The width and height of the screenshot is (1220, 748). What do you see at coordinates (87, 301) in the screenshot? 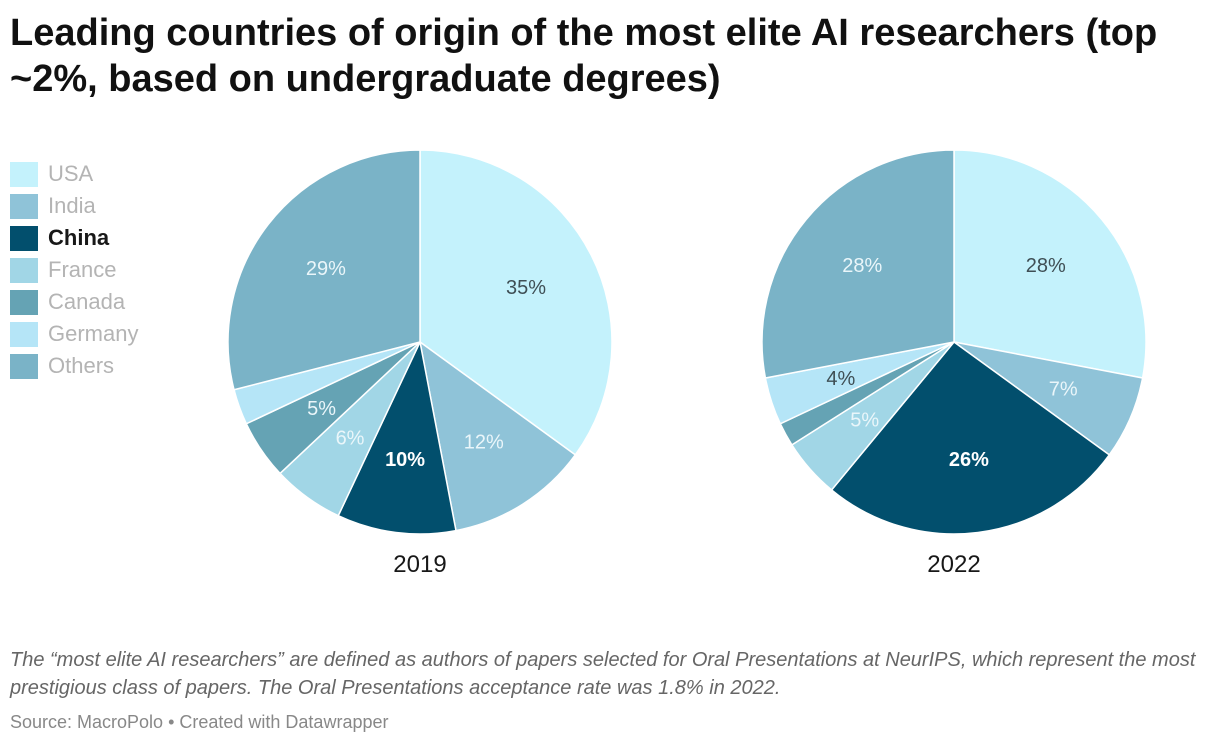
I see `legend-label-canada: Canada` at bounding box center [87, 301].